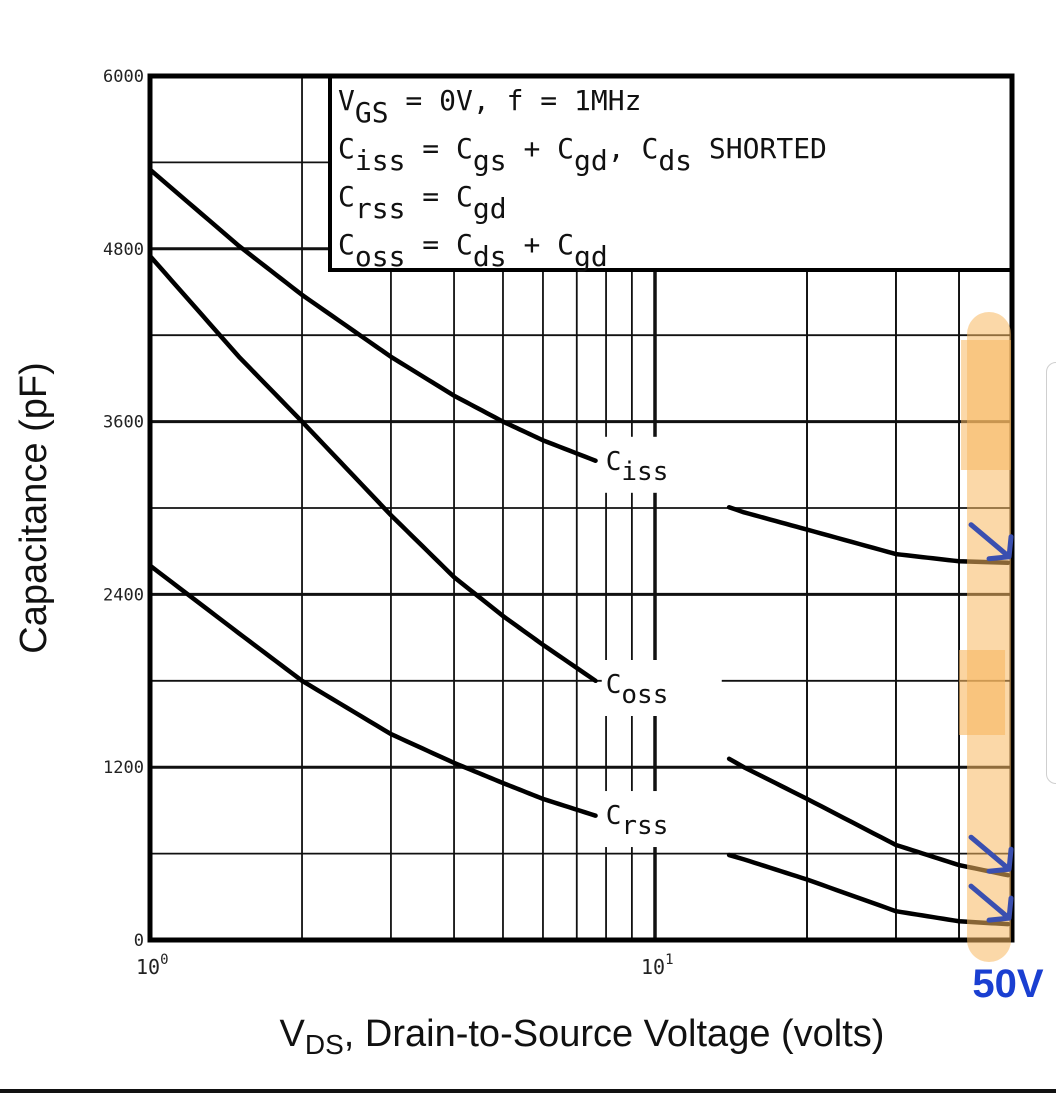 The image size is (1056, 1093). I want to click on annotation-50v: 50V, so click(1007, 984).